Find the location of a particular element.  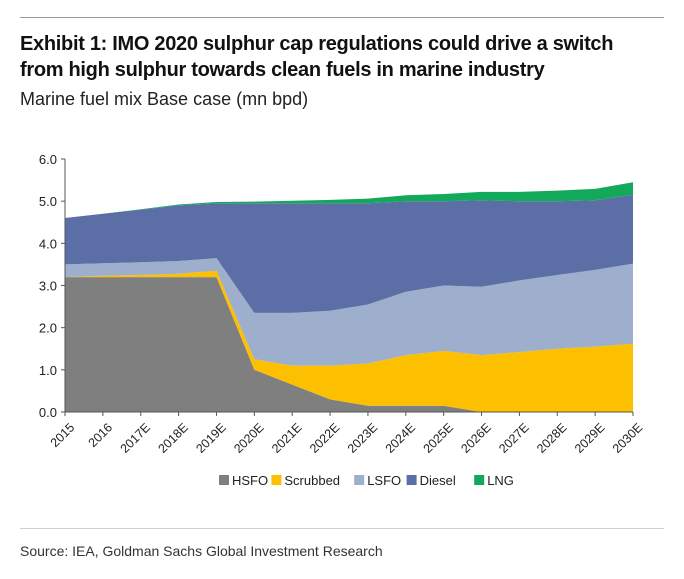

area-lng is located at coordinates (349, 200).